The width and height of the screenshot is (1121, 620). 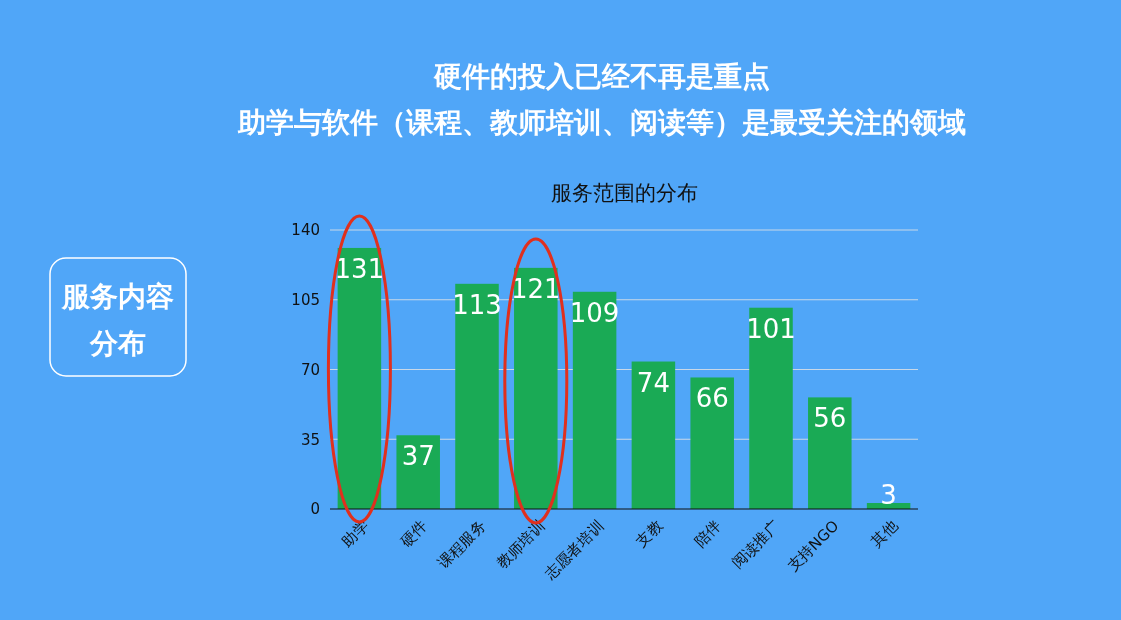 What do you see at coordinates (535, 288) in the screenshot?
I see `data-label: 121` at bounding box center [535, 288].